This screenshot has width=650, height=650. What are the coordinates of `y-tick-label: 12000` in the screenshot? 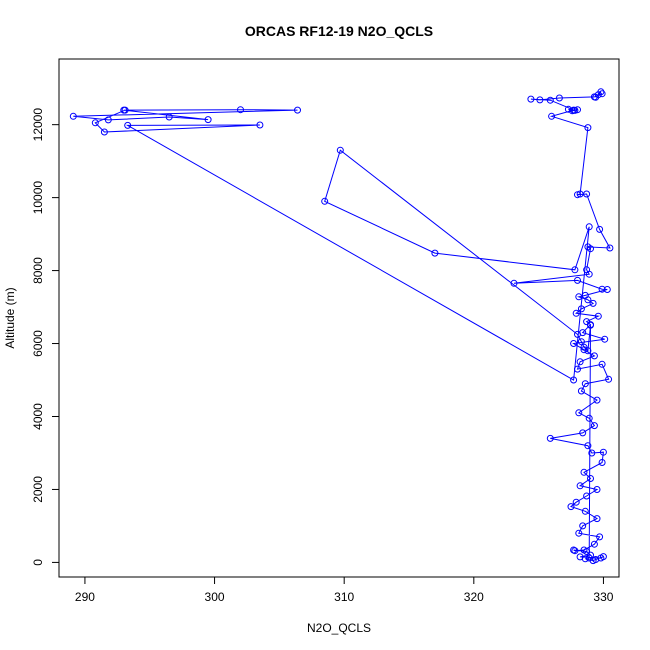 It's located at (38, 125).